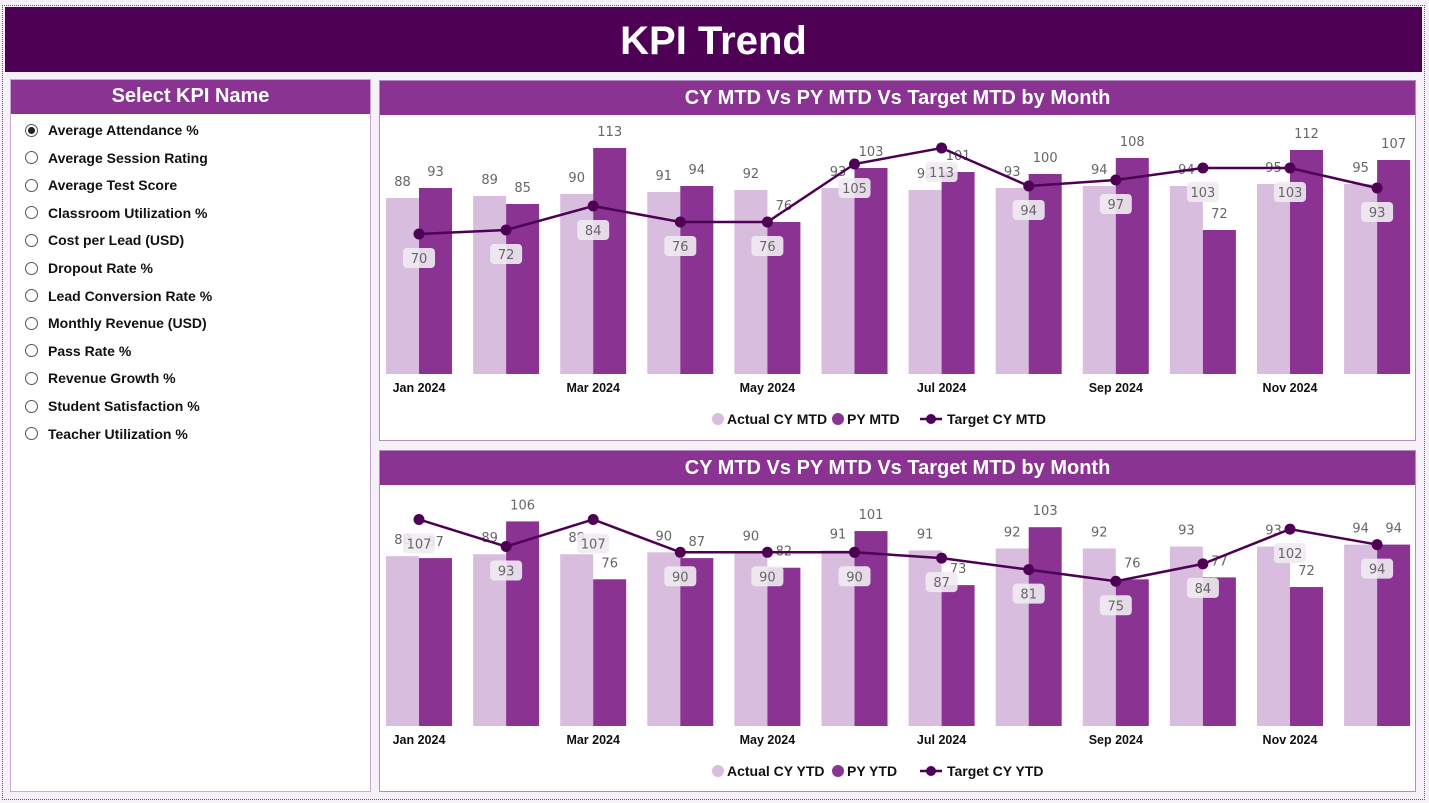  Describe the element at coordinates (854, 189) in the screenshot. I see `target-data-label: 105` at that location.